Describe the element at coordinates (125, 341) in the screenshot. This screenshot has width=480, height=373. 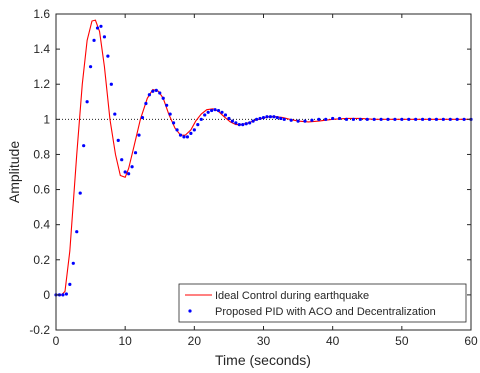
I see `x-tick-label: 10` at that location.